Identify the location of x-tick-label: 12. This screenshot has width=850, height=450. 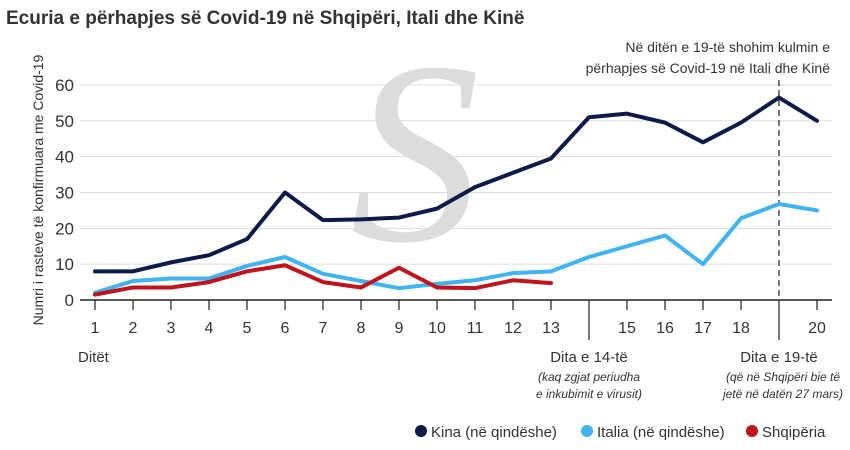
(513, 328).